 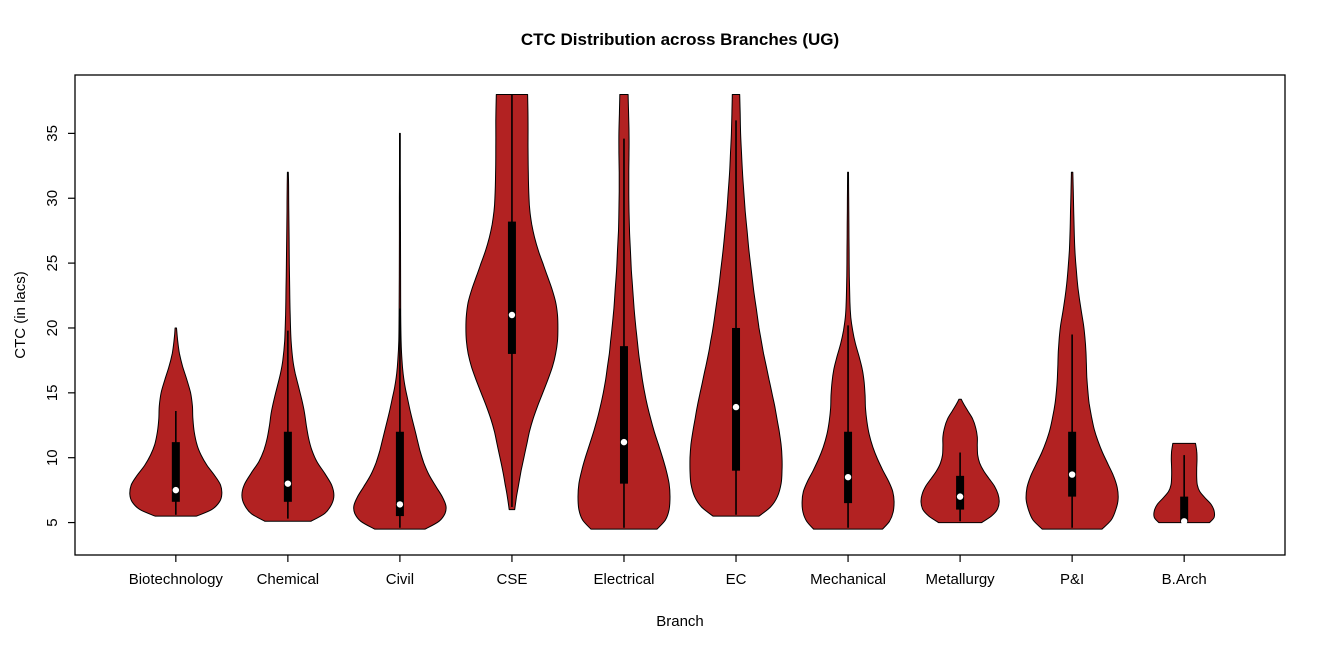 What do you see at coordinates (1072, 474) in the screenshot?
I see `median-dot-p-i` at bounding box center [1072, 474].